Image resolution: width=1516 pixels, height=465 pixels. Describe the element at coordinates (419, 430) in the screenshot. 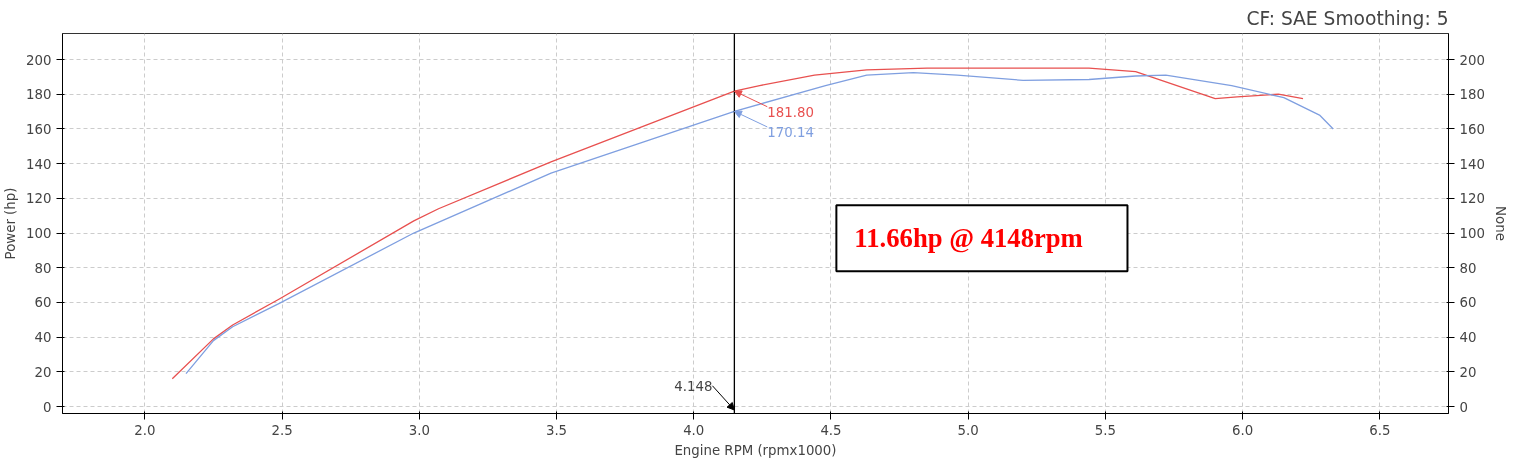

I see `x-tick-label: 3.0` at that location.